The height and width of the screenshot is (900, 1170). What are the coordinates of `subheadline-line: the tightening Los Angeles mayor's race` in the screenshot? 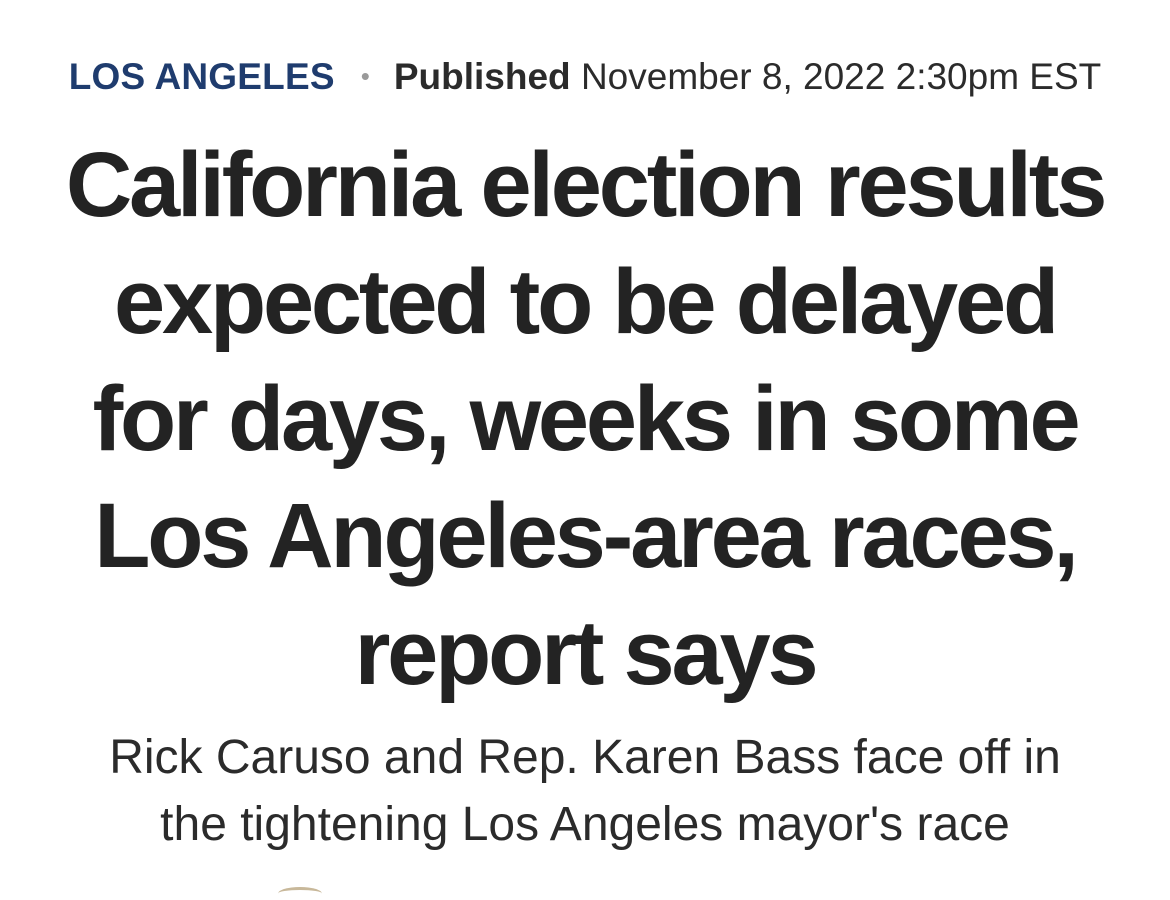 It's located at (585, 824).